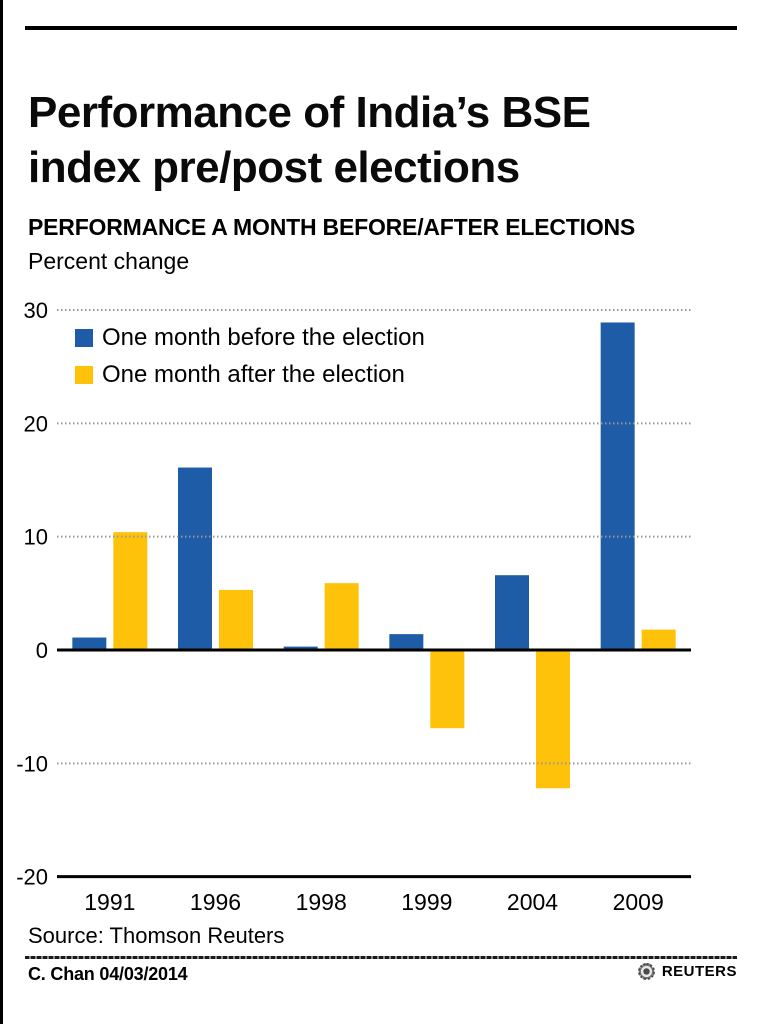  Describe the element at coordinates (109, 261) in the screenshot. I see `unit-label: Percent change` at that location.